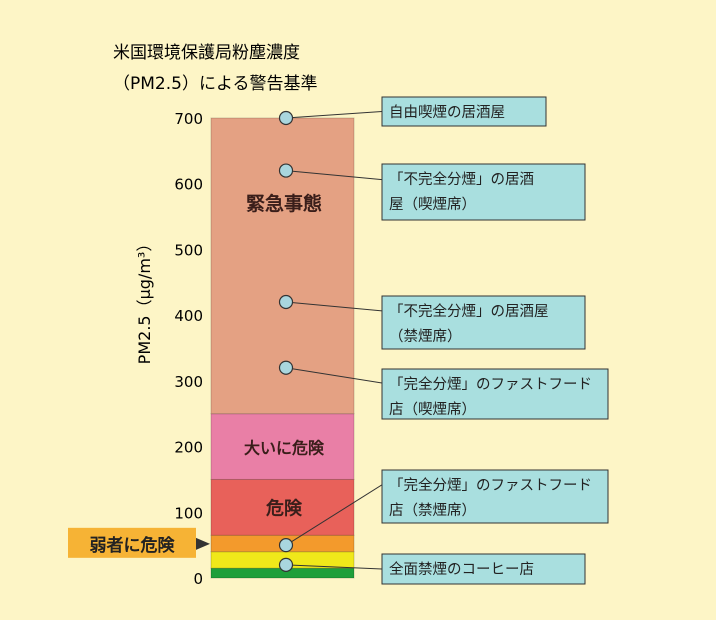 This screenshot has height=620, width=716. Describe the element at coordinates (432, 510) in the screenshot. I see `callout-text: 店（禁煙席）` at that location.